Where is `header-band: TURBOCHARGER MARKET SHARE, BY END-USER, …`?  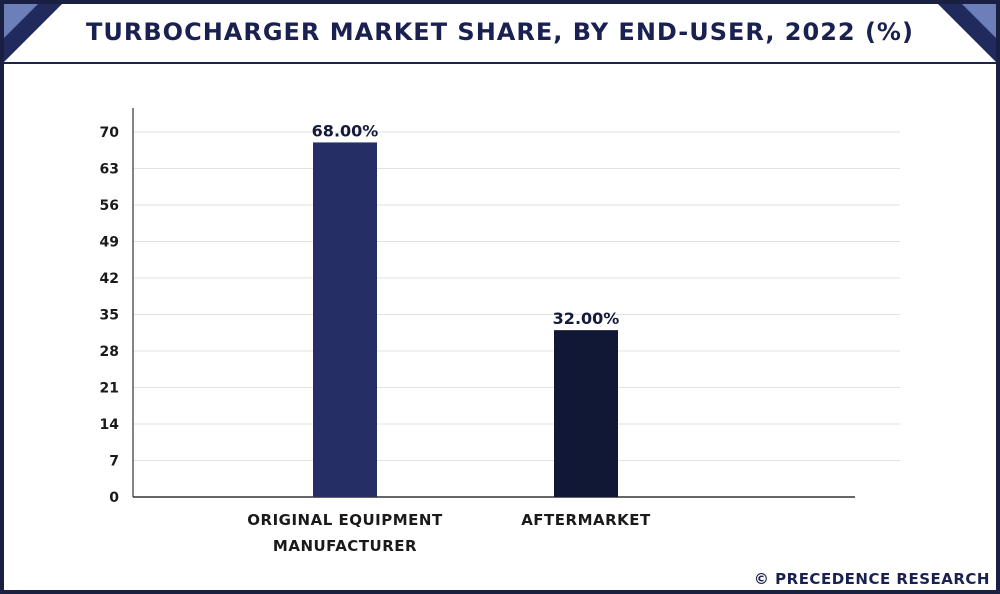 header-band: TURBOCHARGER MARKET SHARE, BY END-USER, … is located at coordinates (500, 34).